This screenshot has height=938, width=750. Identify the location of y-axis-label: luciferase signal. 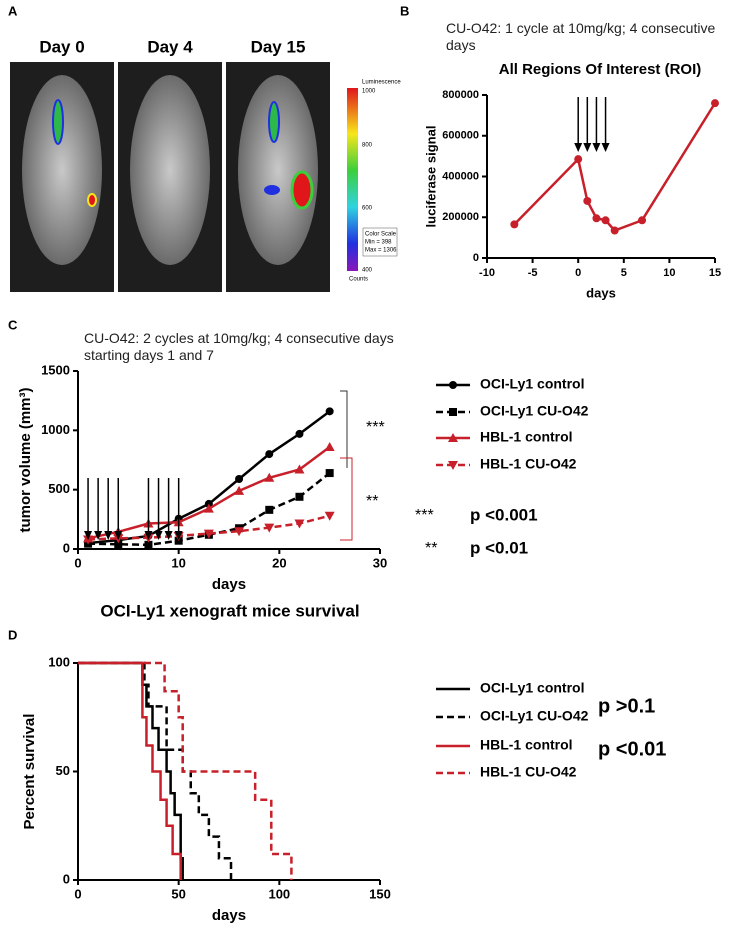
(430, 177).